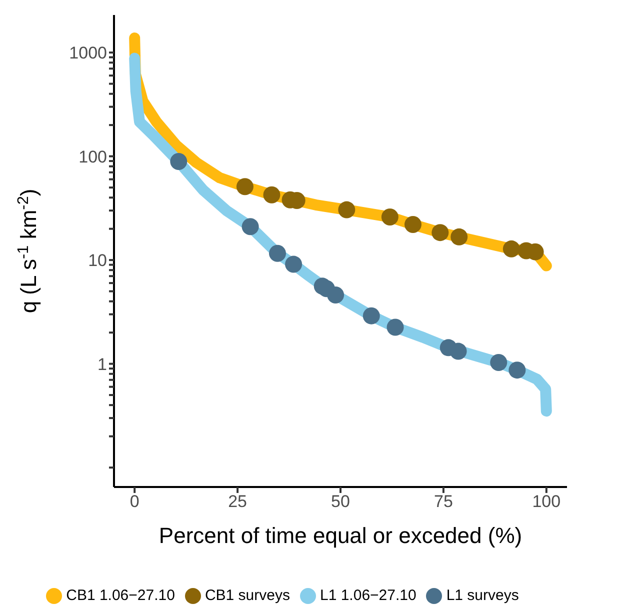 The width and height of the screenshot is (620, 609). Describe the element at coordinates (546, 502) in the screenshot. I see `x-tick-label: 100` at that location.